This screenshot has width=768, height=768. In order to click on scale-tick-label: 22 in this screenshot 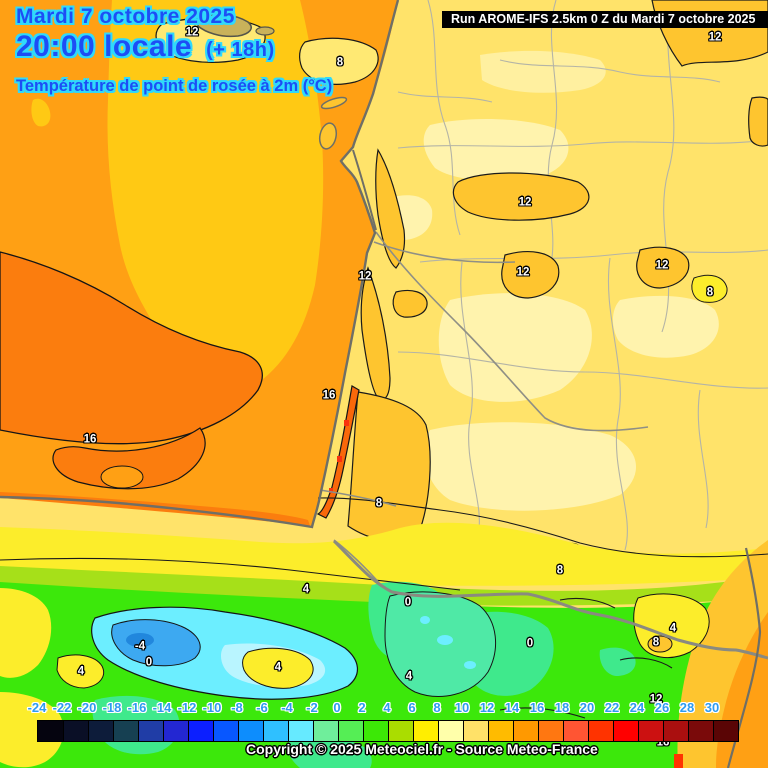, I will do `click(612, 707)`.